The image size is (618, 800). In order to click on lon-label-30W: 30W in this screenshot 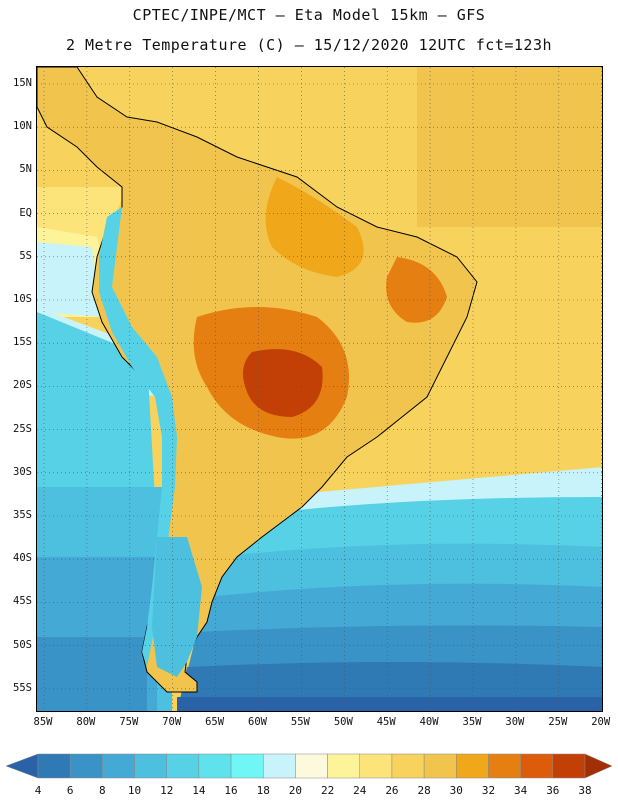, I will do `click(515, 722)`.